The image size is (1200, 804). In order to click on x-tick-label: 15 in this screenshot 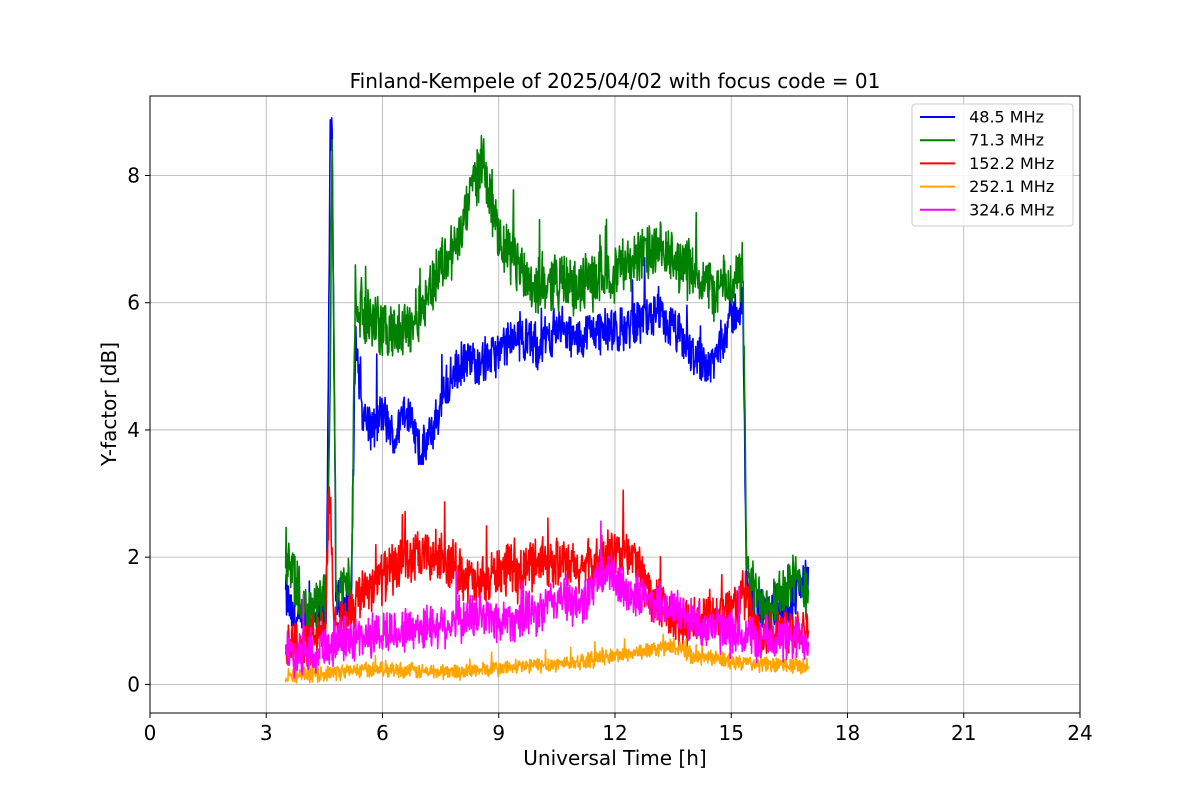, I will do `click(731, 733)`.